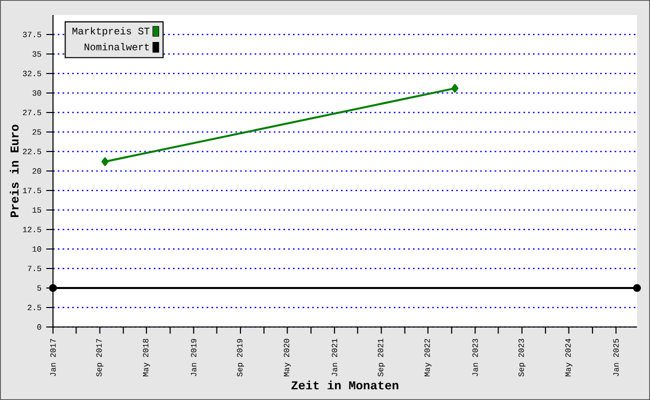 This screenshot has height=400, width=650. Describe the element at coordinates (14, 171) in the screenshot. I see `y-axis-title: Preis in Euro` at that location.